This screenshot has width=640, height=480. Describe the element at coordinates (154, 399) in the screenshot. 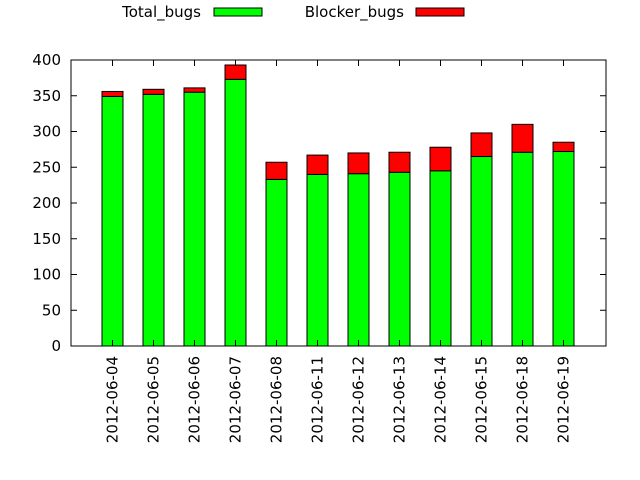

I see `x-tick-label: 2012-06-05` at that location.